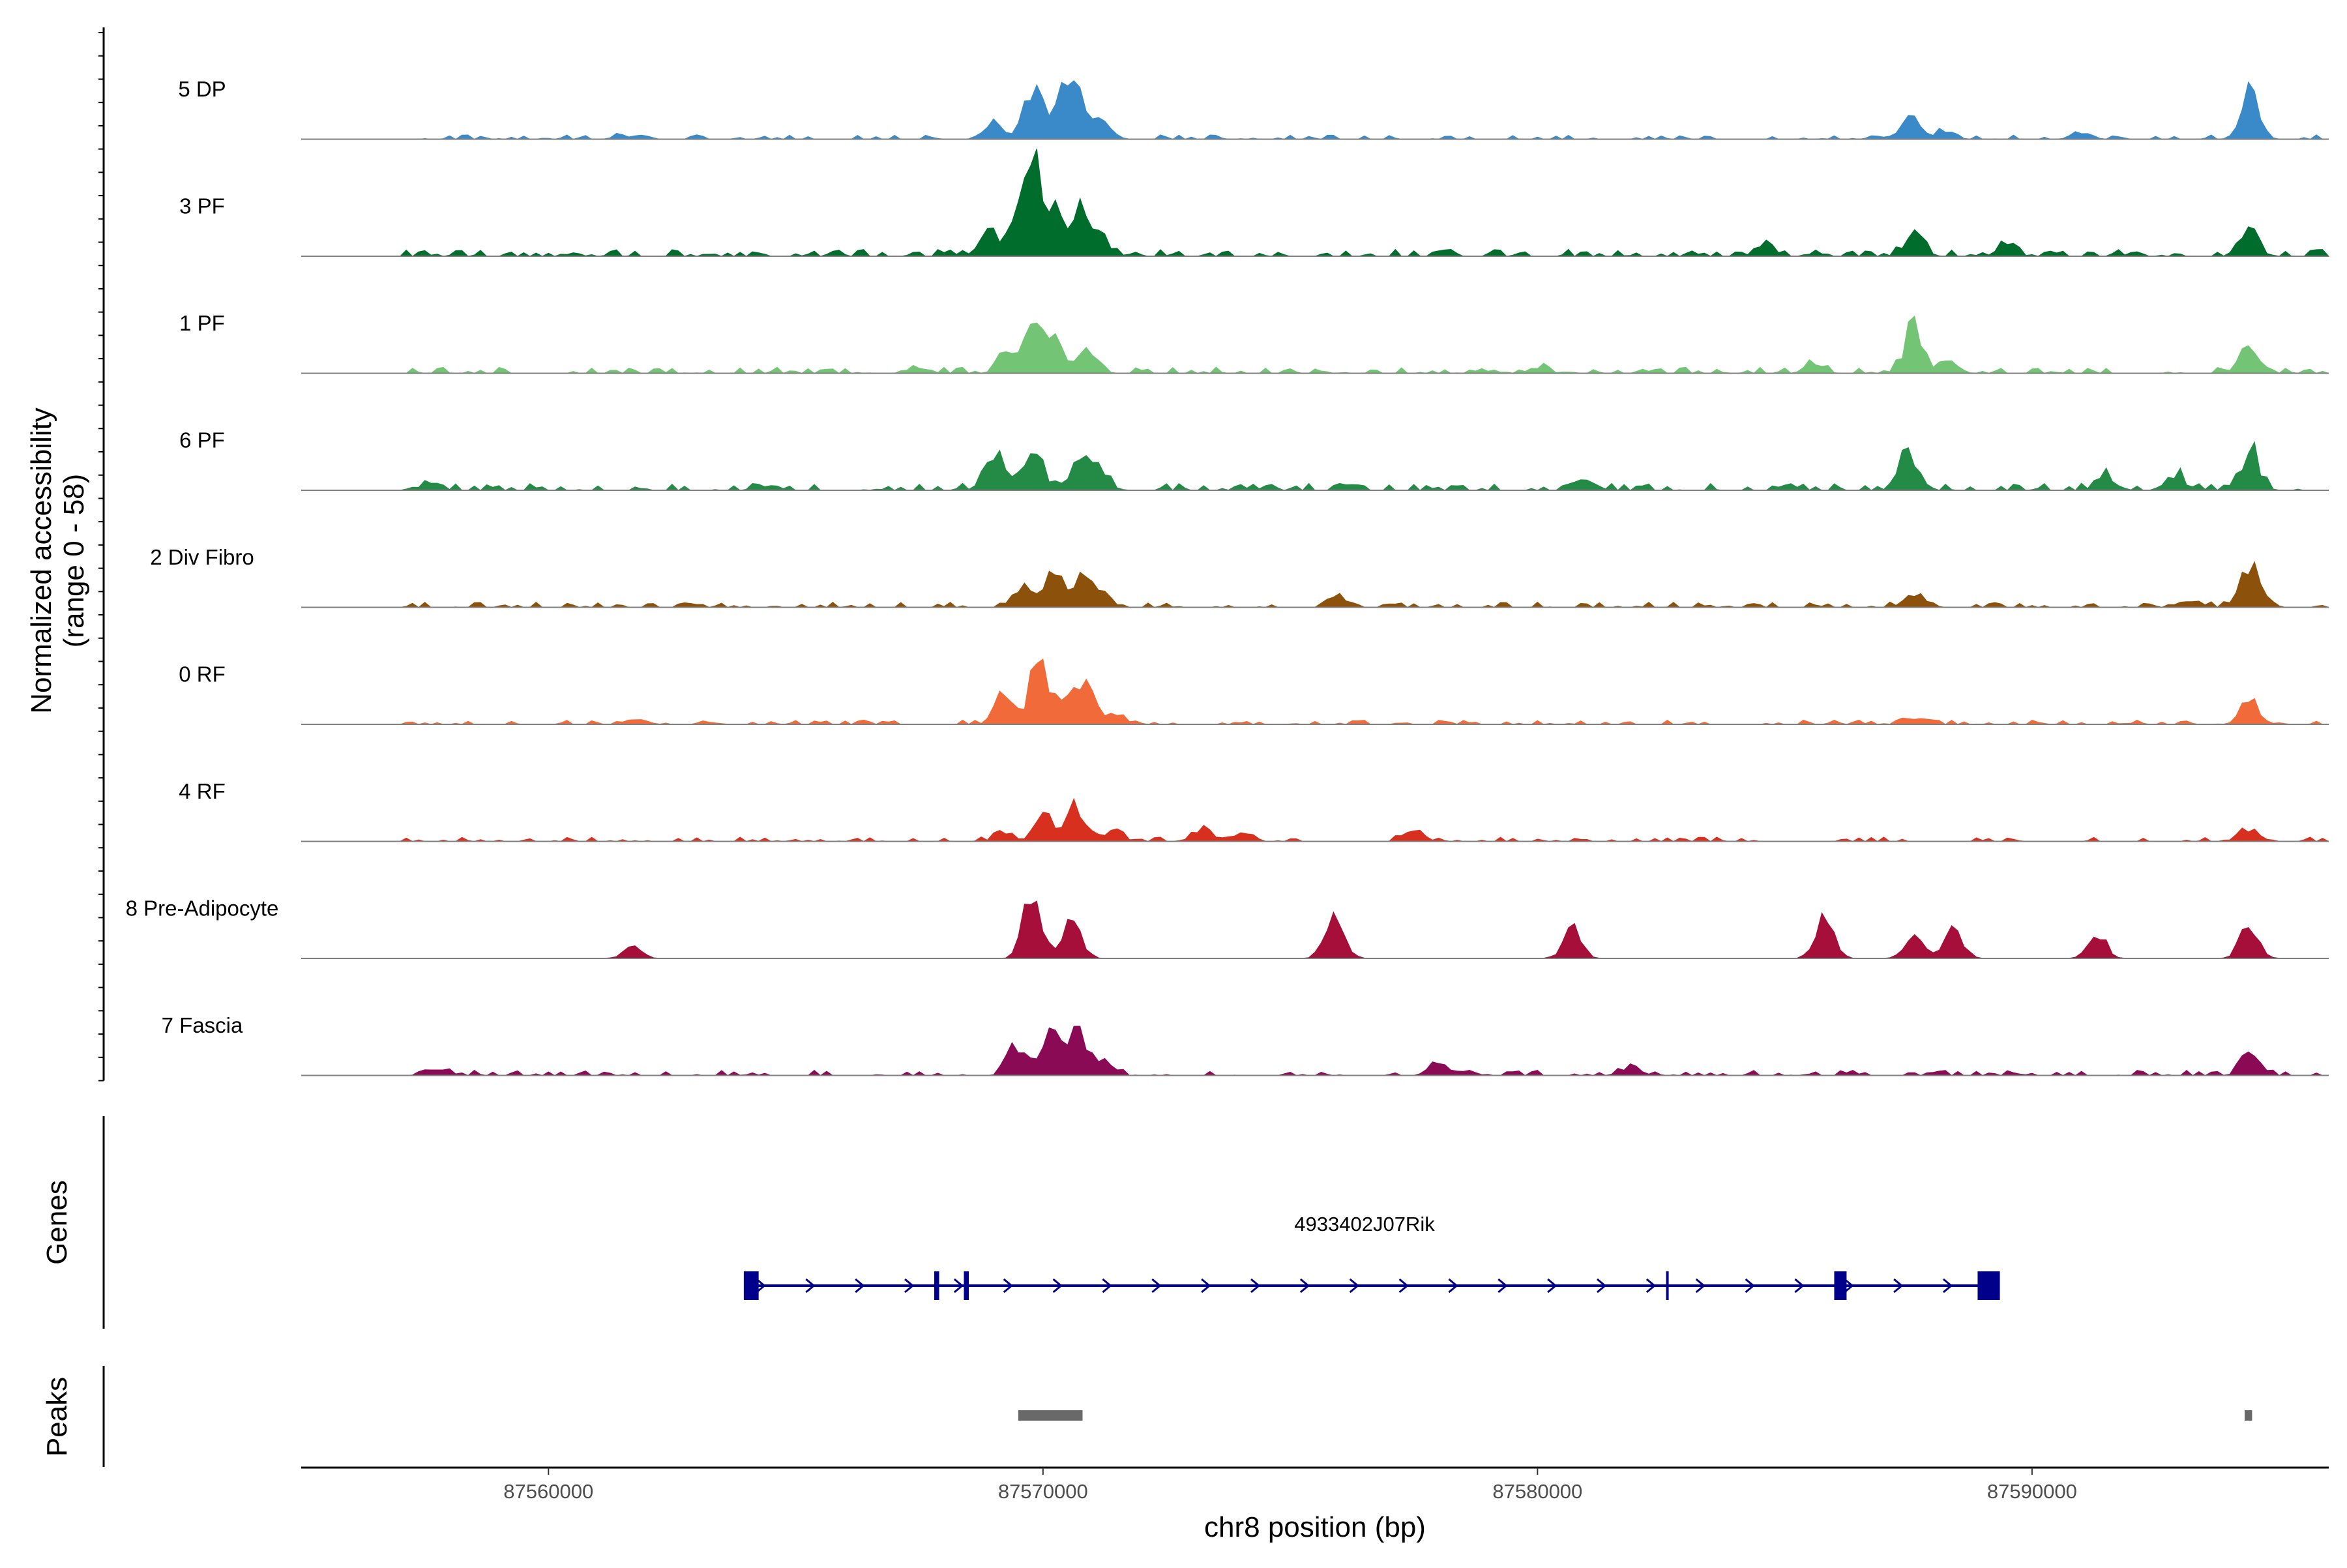 The image size is (2347, 1568). I want to click on gene-name-label: 4933402J07Rik, so click(1364, 1224).